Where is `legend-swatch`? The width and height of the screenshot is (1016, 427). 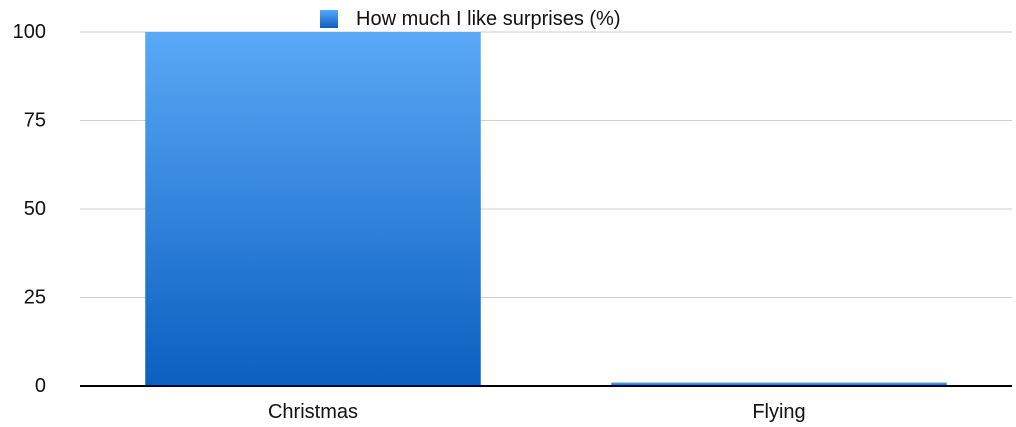 legend-swatch is located at coordinates (329, 19).